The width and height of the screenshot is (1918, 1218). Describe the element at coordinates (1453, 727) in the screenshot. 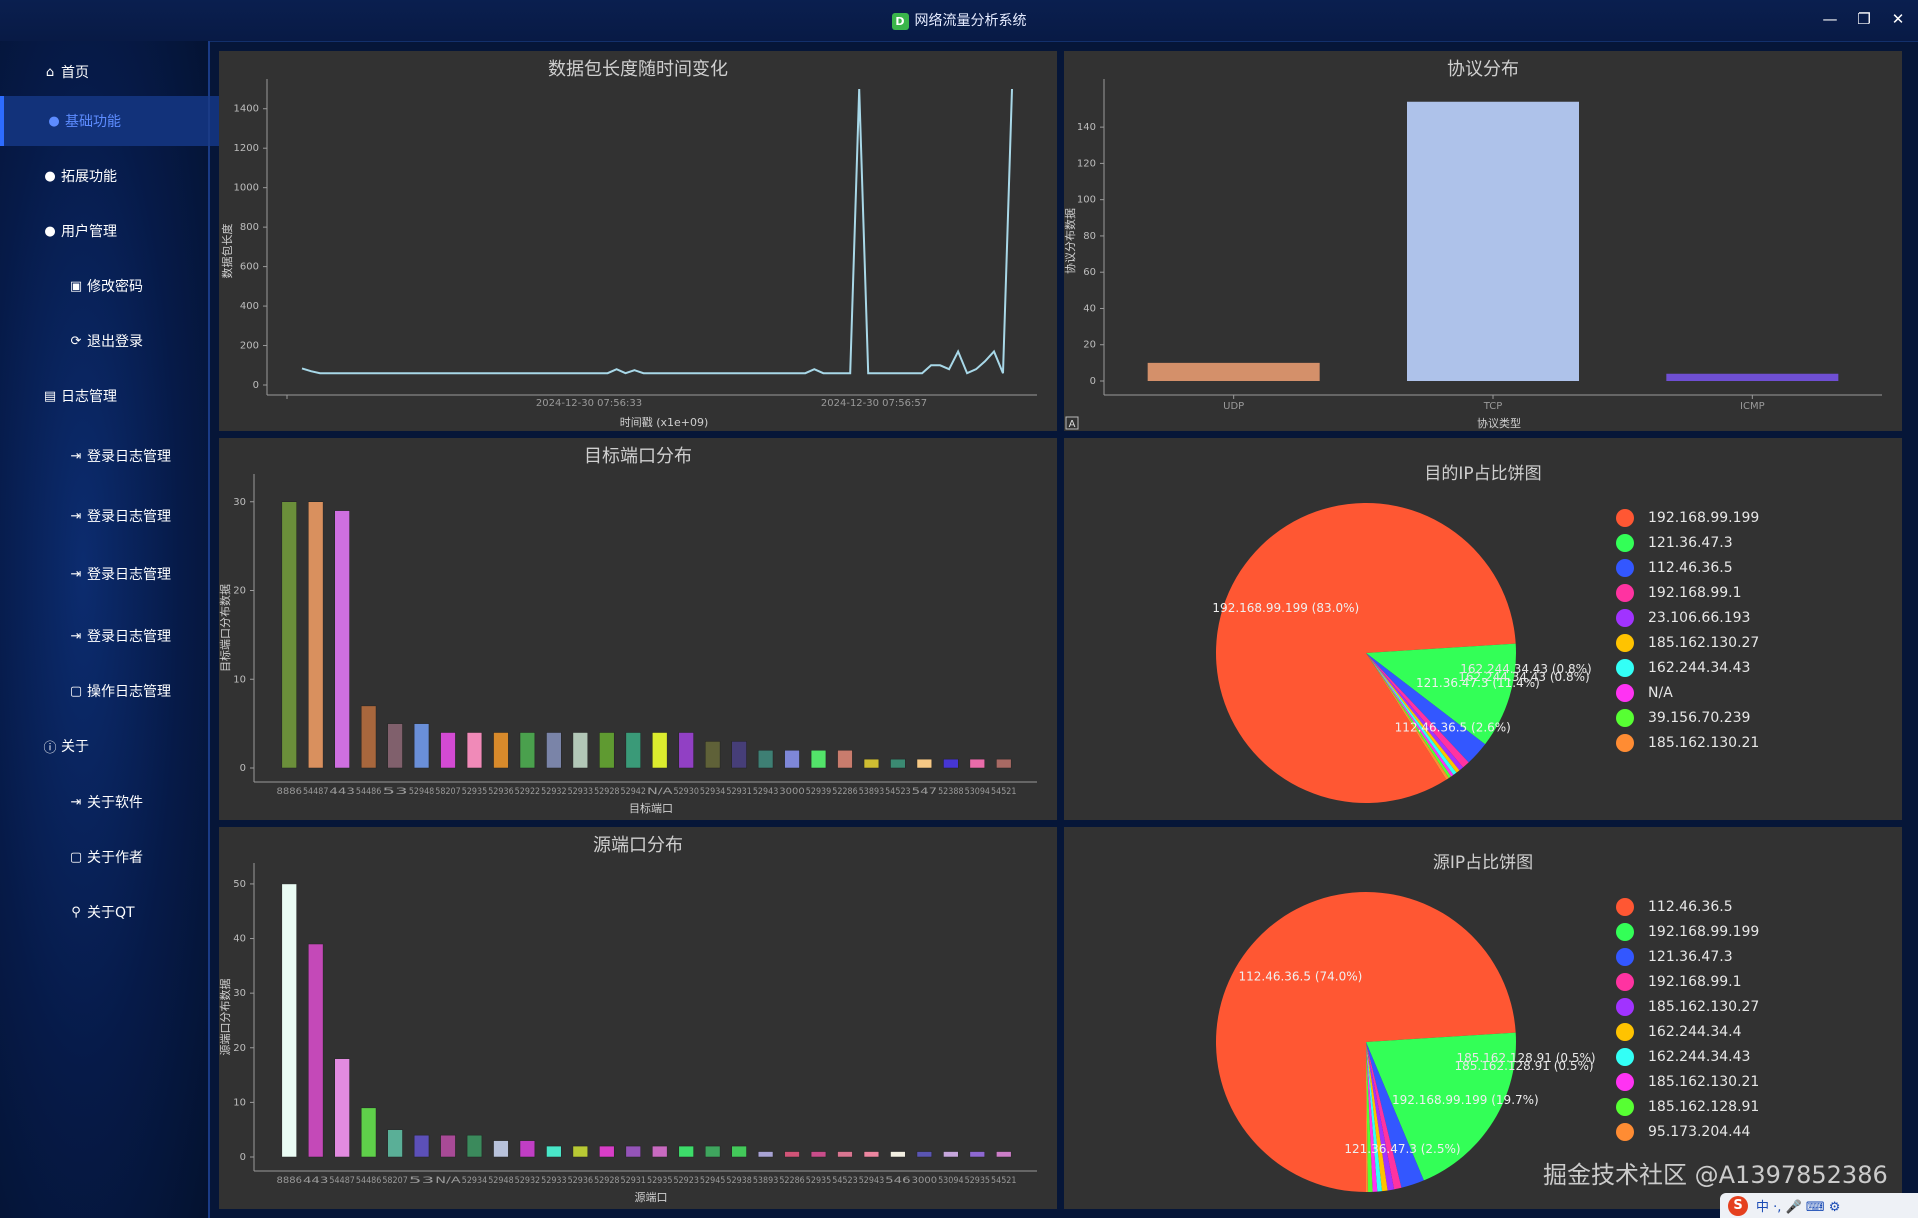

I see `pie-slice-label: 112.46.36.5 (2.6%)` at that location.